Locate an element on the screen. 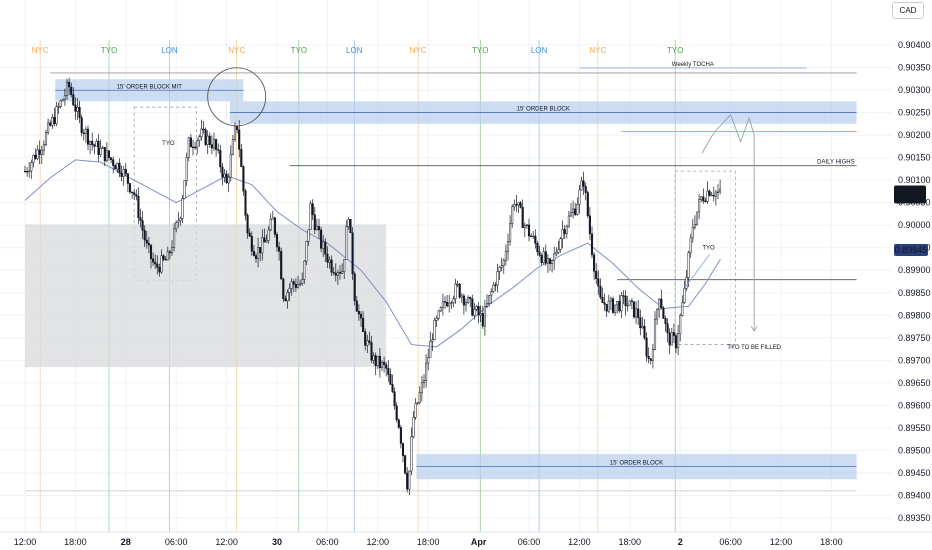  price-tick-label: 0.90300 is located at coordinates (914, 90).